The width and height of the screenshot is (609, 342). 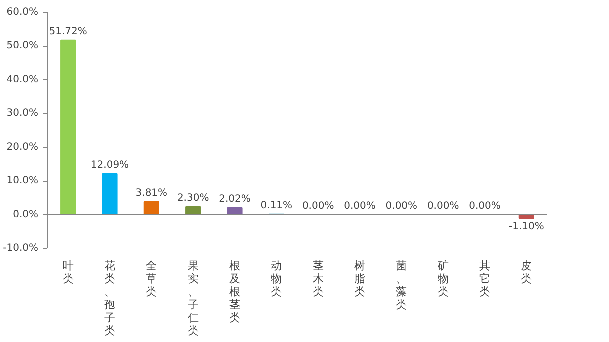 What do you see at coordinates (360, 279) in the screenshot?
I see `x-tick-label: 树脂类` at bounding box center [360, 279].